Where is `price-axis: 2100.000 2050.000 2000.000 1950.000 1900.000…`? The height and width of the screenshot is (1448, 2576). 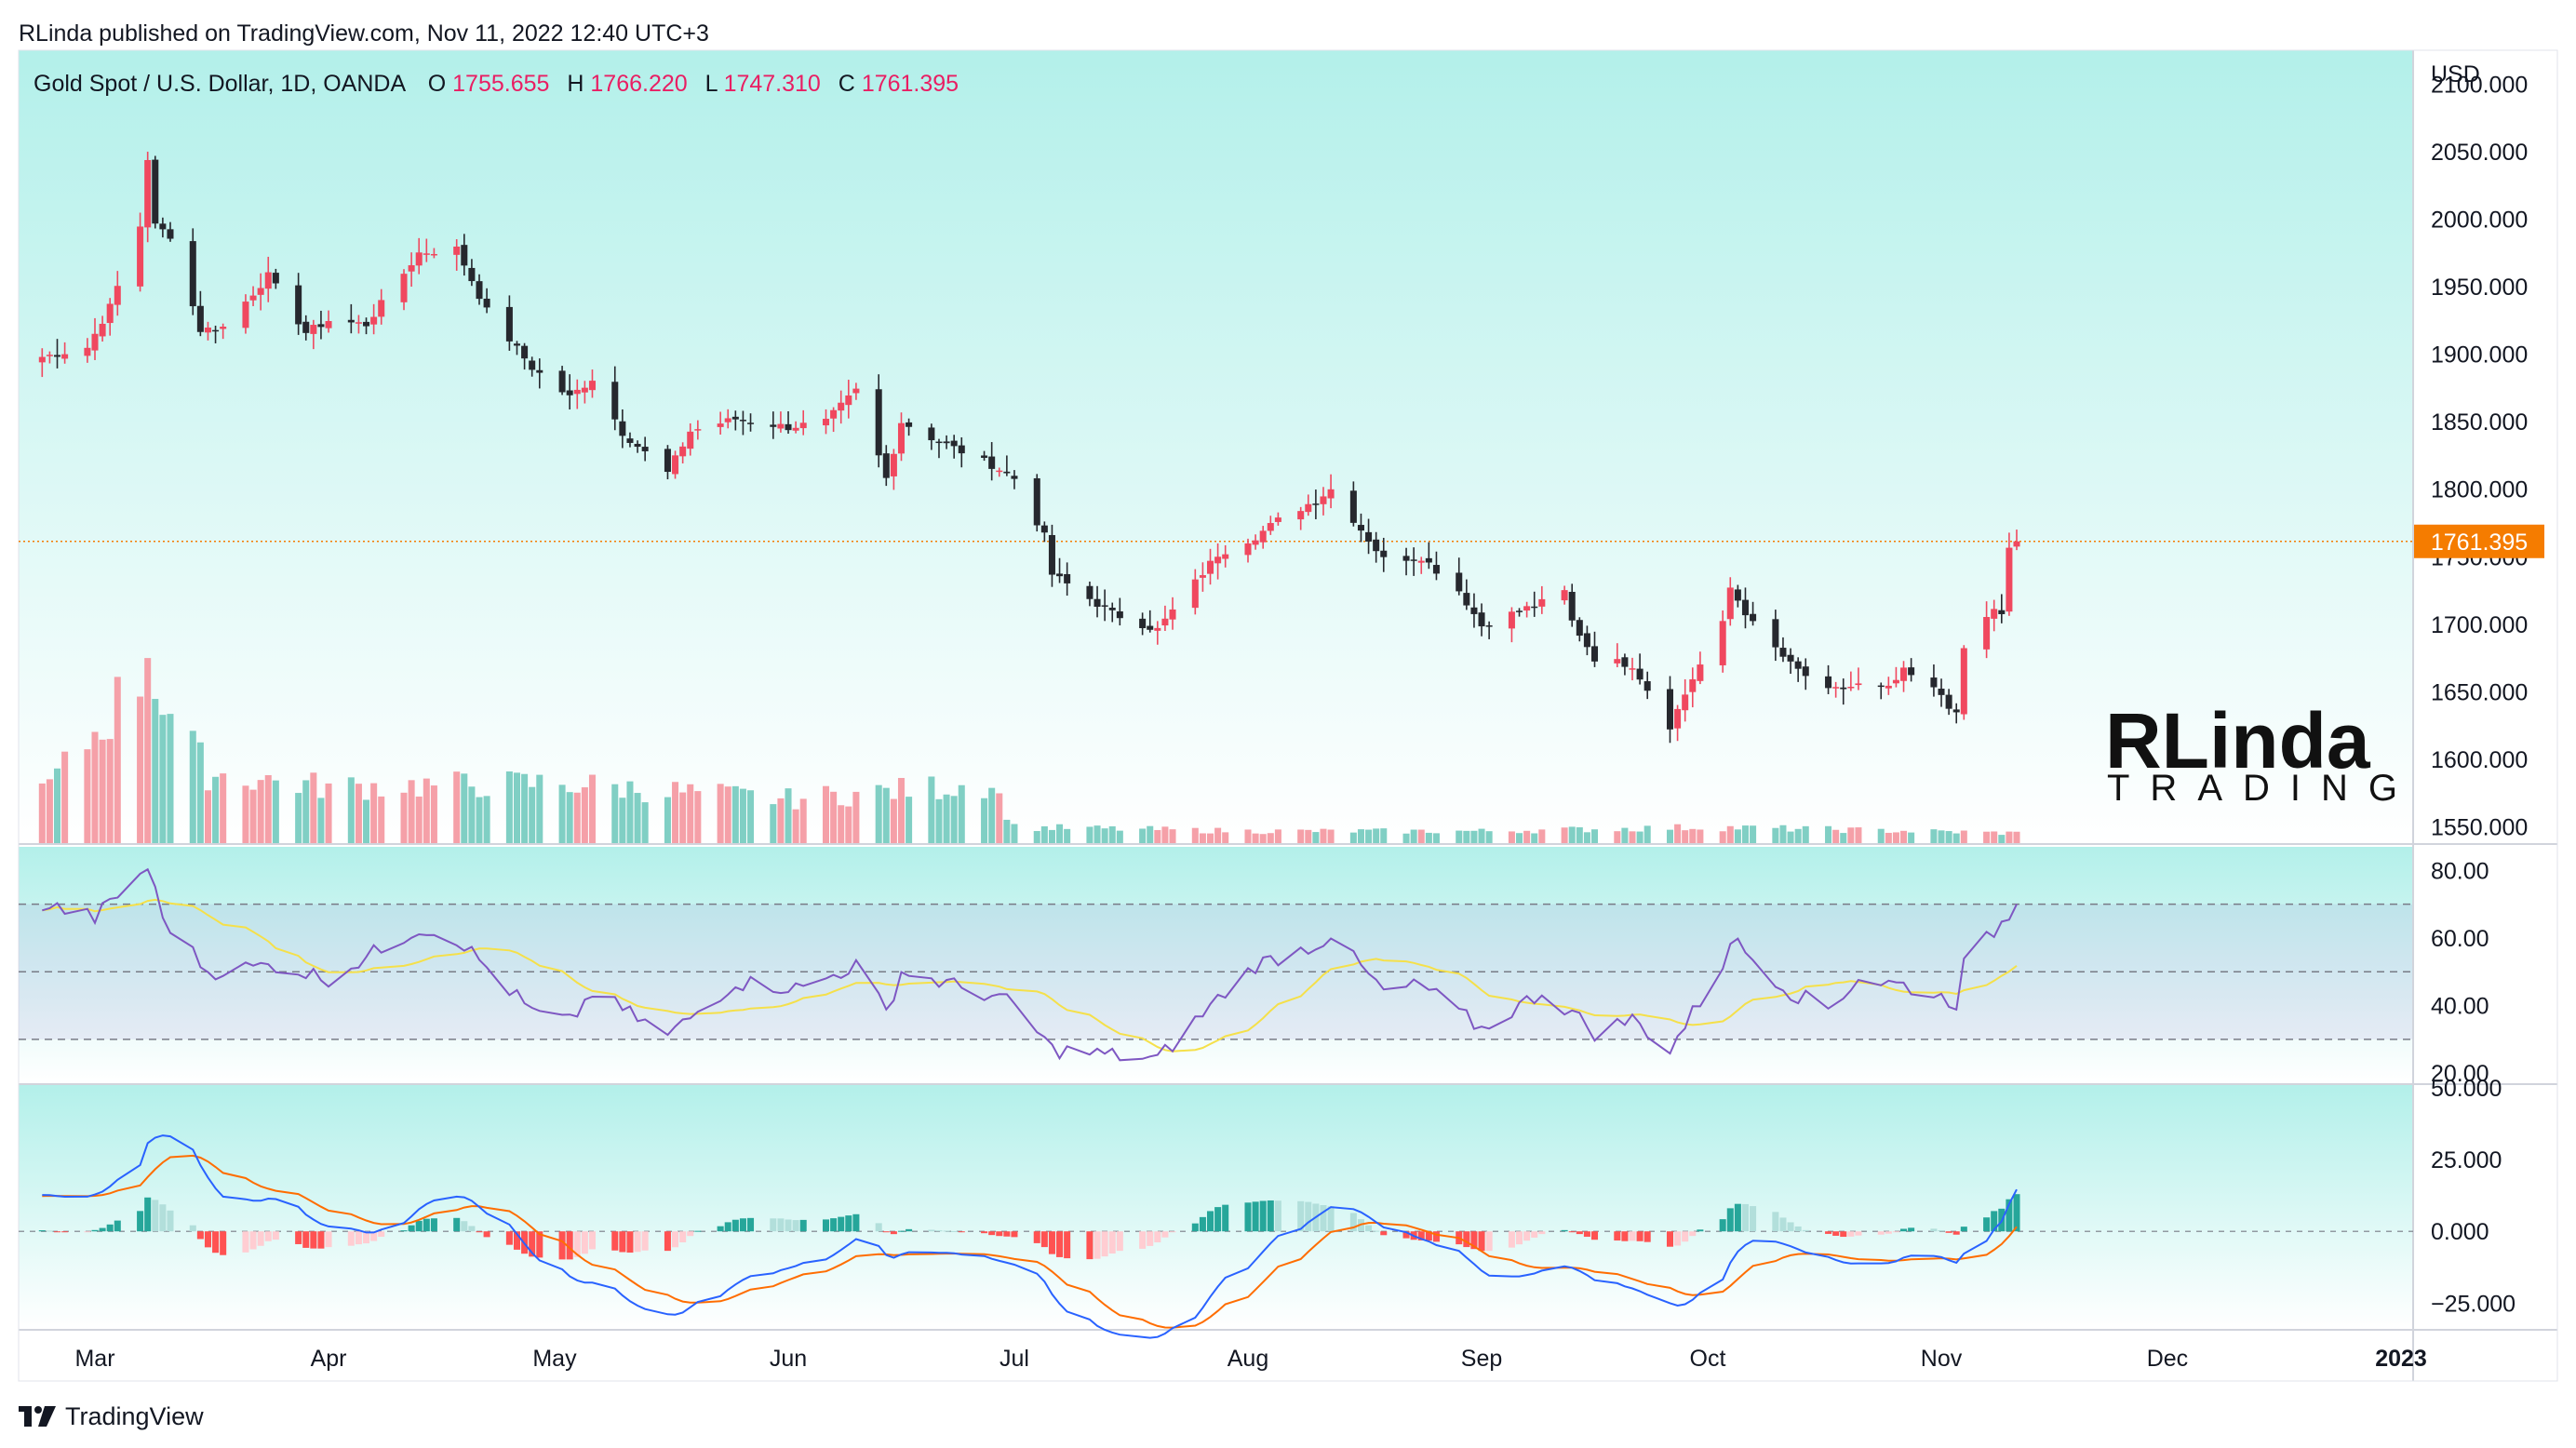
price-axis: 2100.000 2050.000 2000.000 1950.000 1900.000… is located at coordinates (2479, 694).